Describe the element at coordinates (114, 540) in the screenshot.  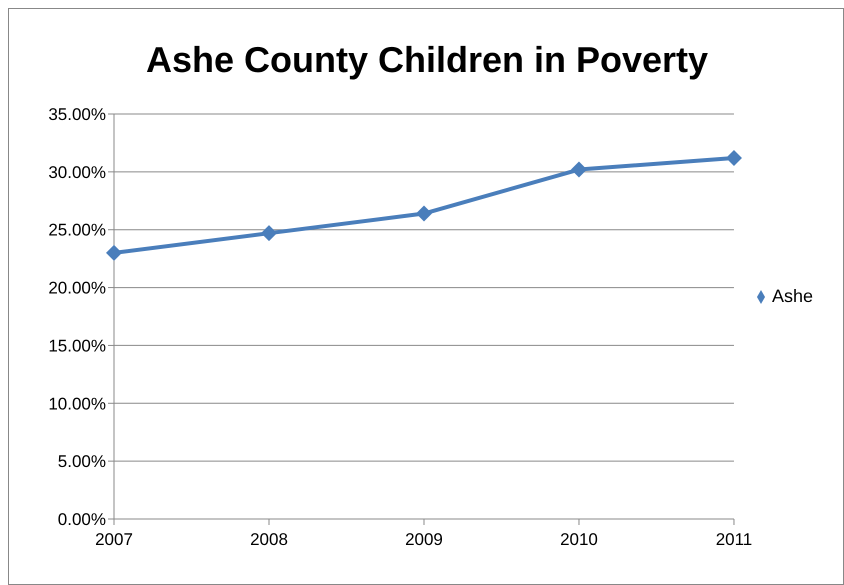
I see `x-tick-label: 2007` at that location.